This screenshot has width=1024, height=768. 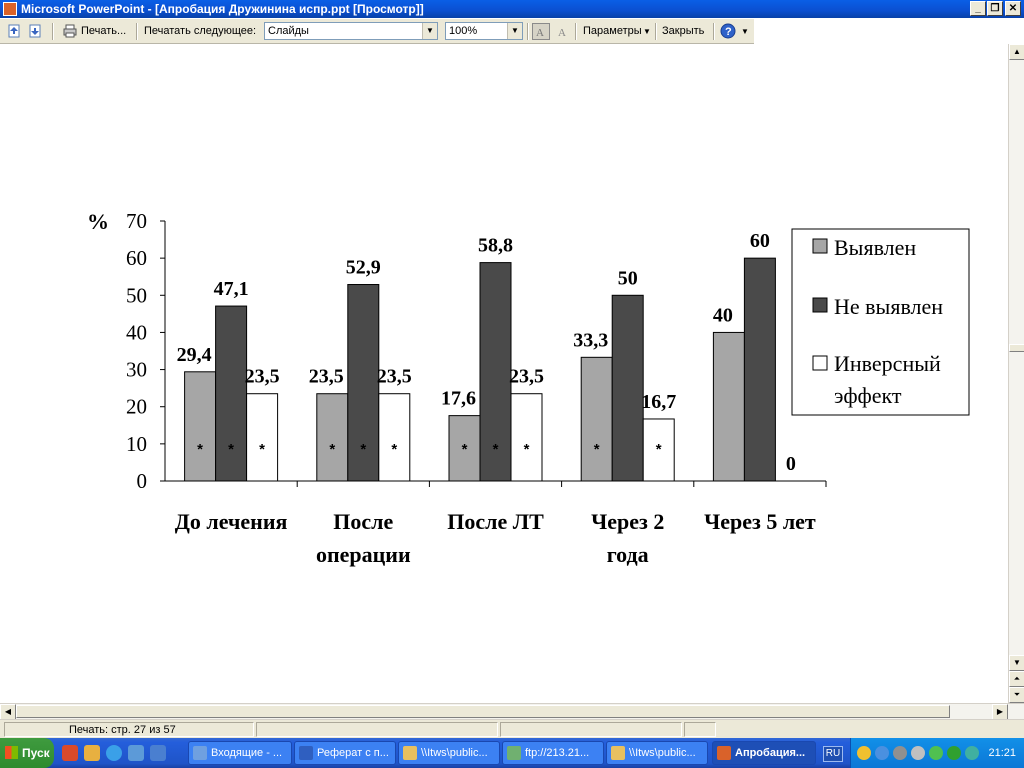 What do you see at coordinates (760, 521) in the screenshot?
I see `category-label: Через 5 лет` at bounding box center [760, 521].